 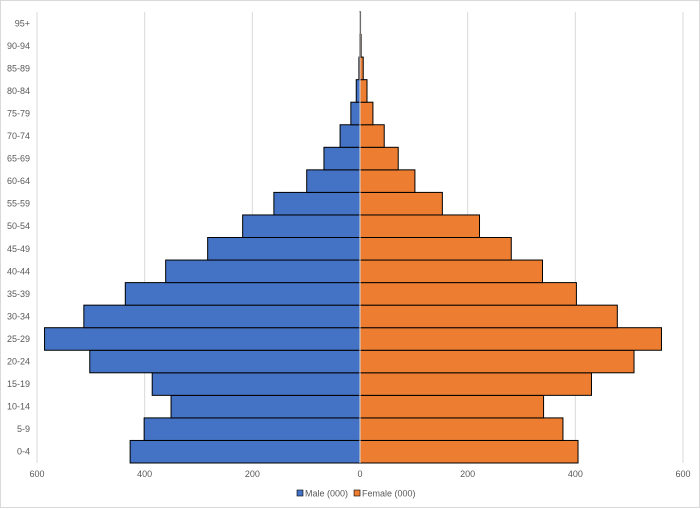 I want to click on legend-label-male: Male (000), so click(x=326, y=494).